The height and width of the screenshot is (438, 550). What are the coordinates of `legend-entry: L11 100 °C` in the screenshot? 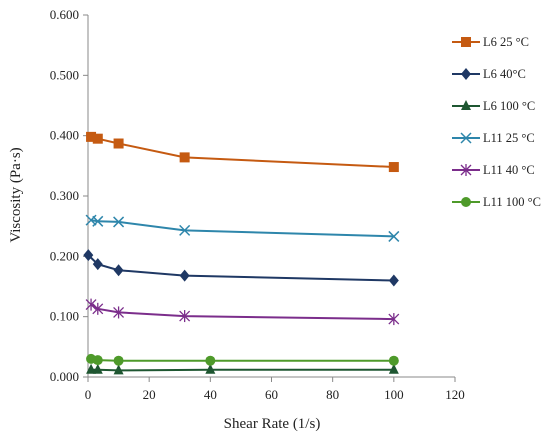 It's located at (496, 202).